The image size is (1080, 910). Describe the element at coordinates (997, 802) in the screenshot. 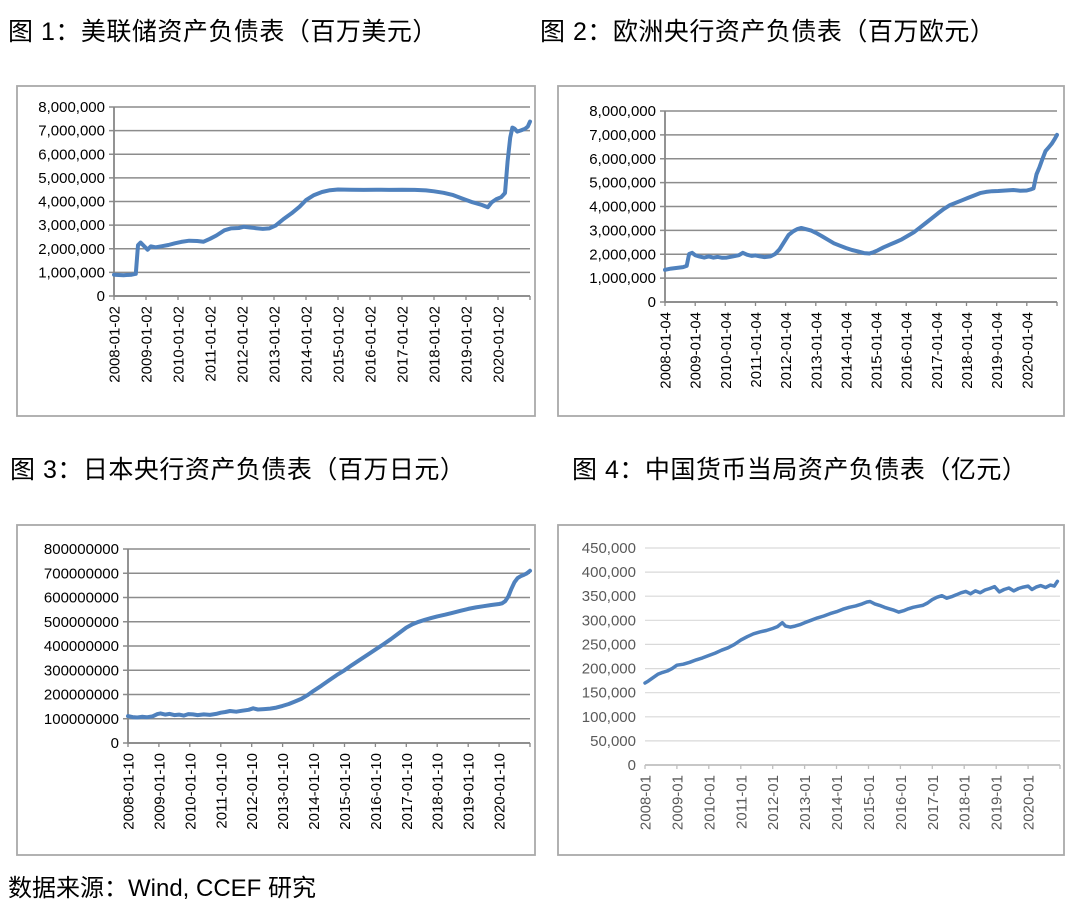

I see `x-tick-label: 2019-01` at that location.